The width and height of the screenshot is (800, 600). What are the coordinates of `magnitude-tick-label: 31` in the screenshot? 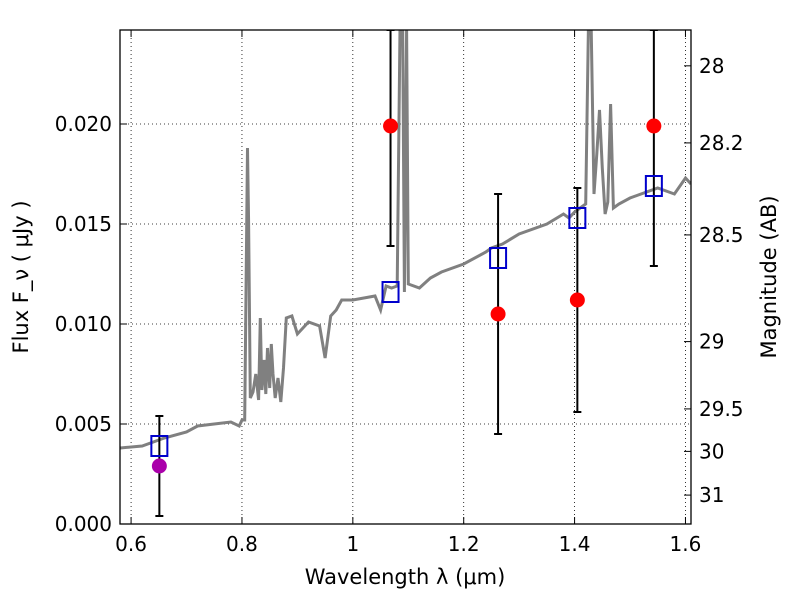 It's located at (711, 495).